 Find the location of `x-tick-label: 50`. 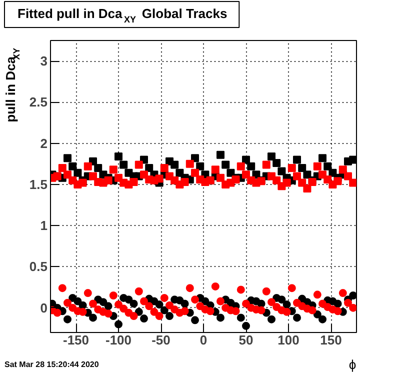

x-tick-label: 50 is located at coordinates (246, 340).